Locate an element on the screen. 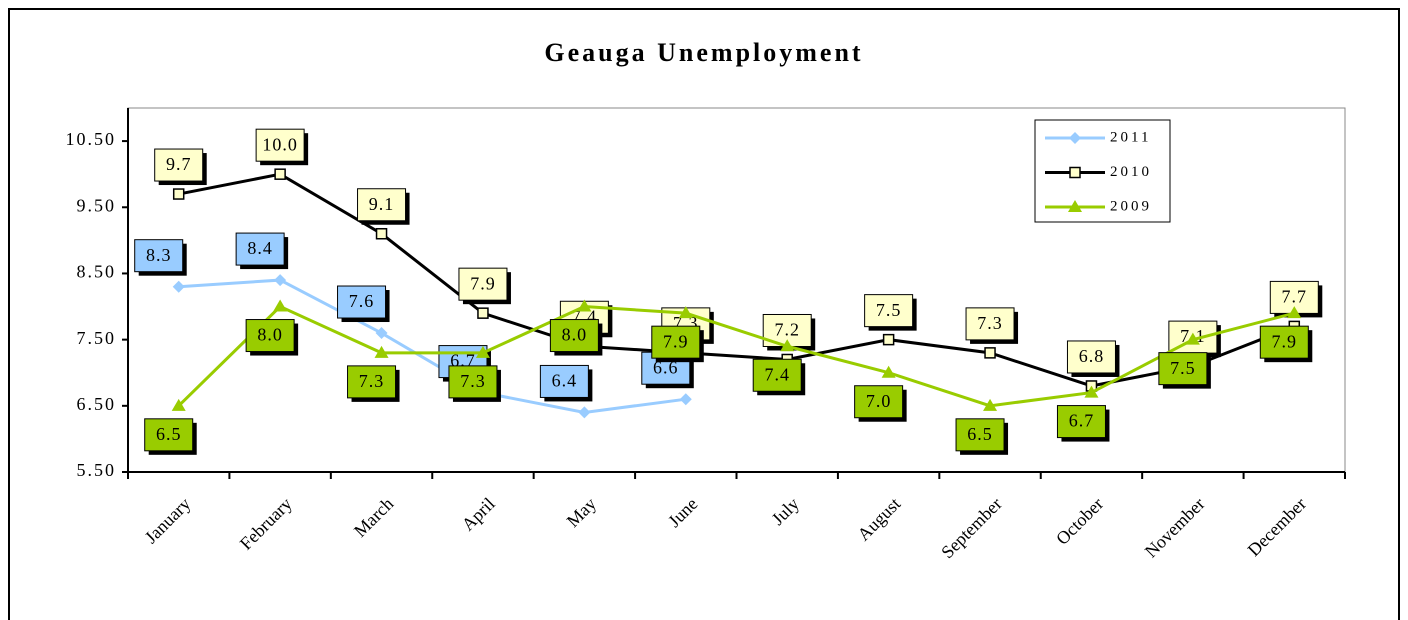 This screenshot has width=1408, height=620. y-tick-label: 5.50 is located at coordinates (97, 470).